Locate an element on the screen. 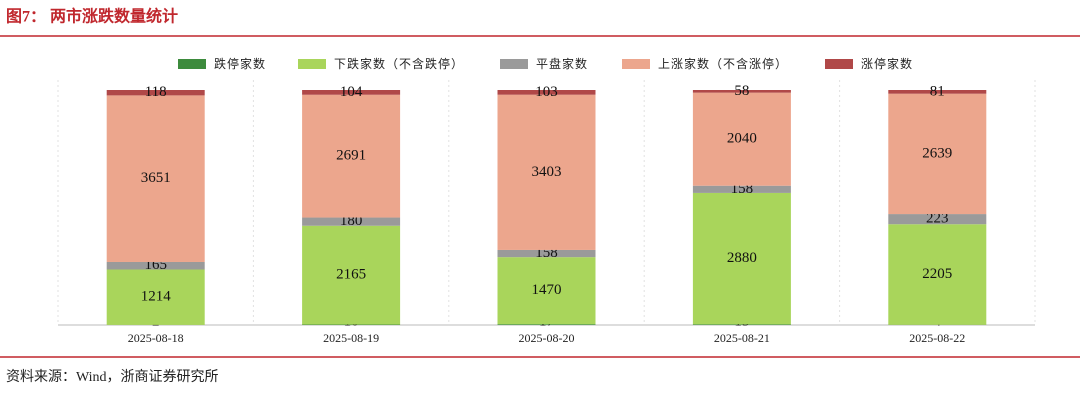  data-label: 104 is located at coordinates (351, 92).